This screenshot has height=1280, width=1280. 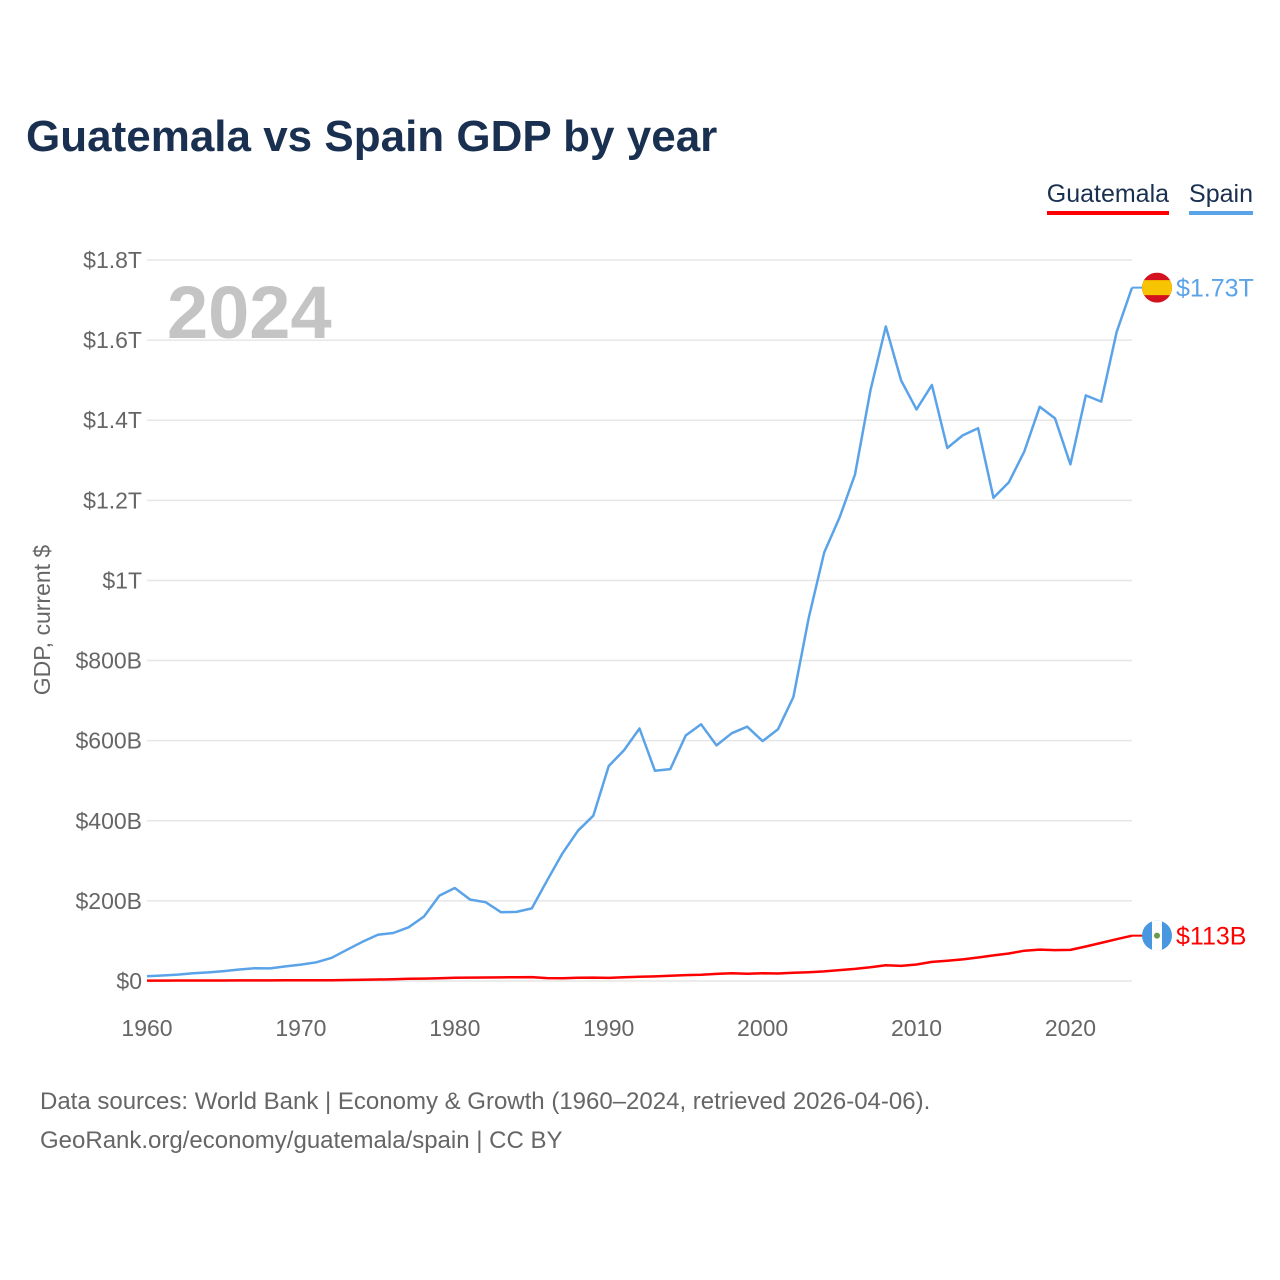 I want to click on chart-title: Guatemala vs Spain GDP by year, so click(x=372, y=136).